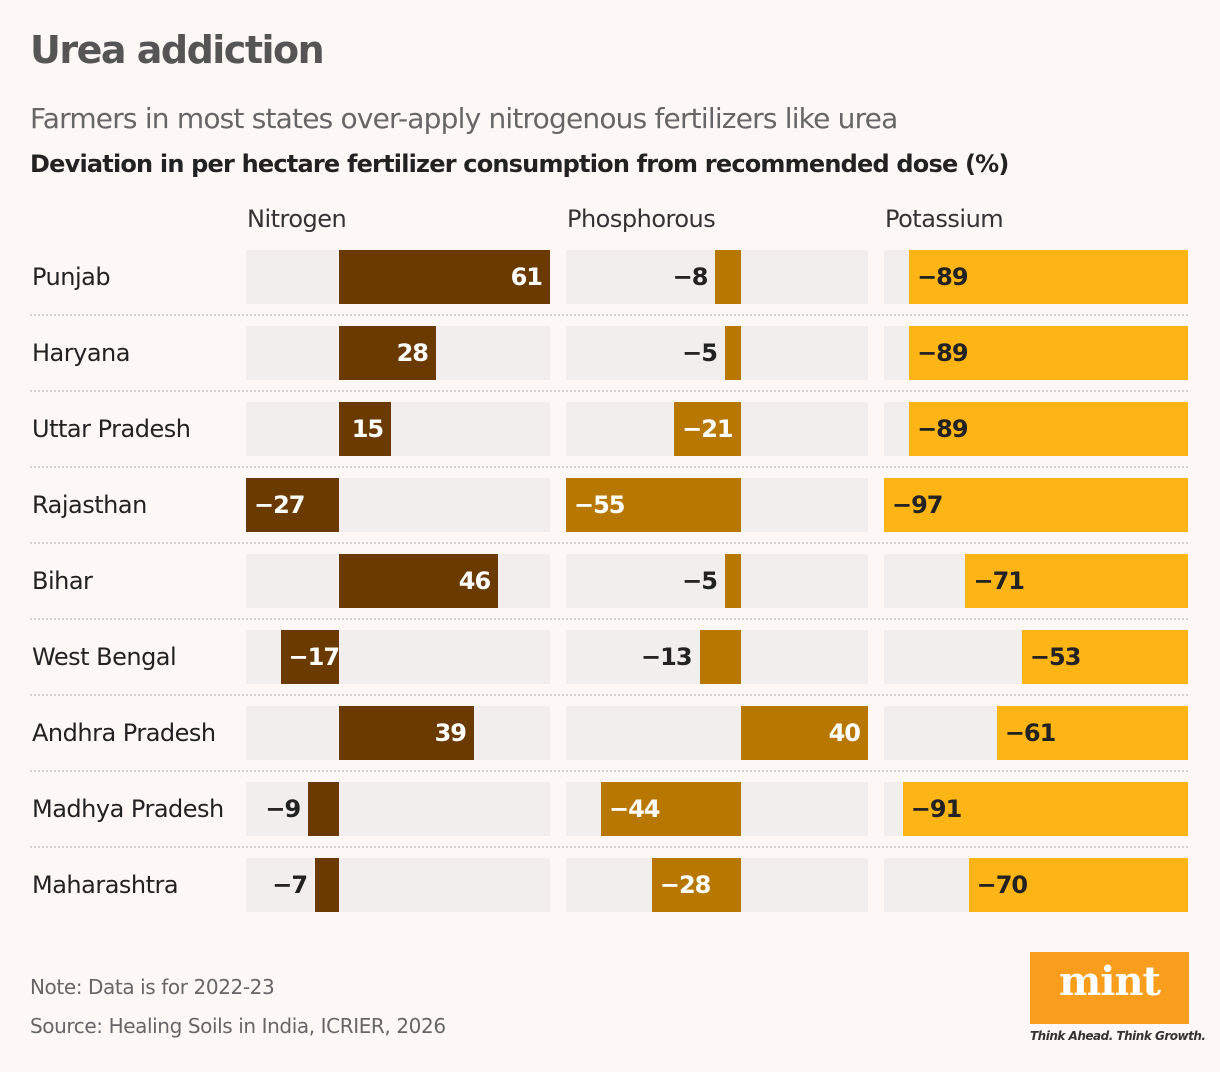  I want to click on data-label: −21, so click(708, 429).